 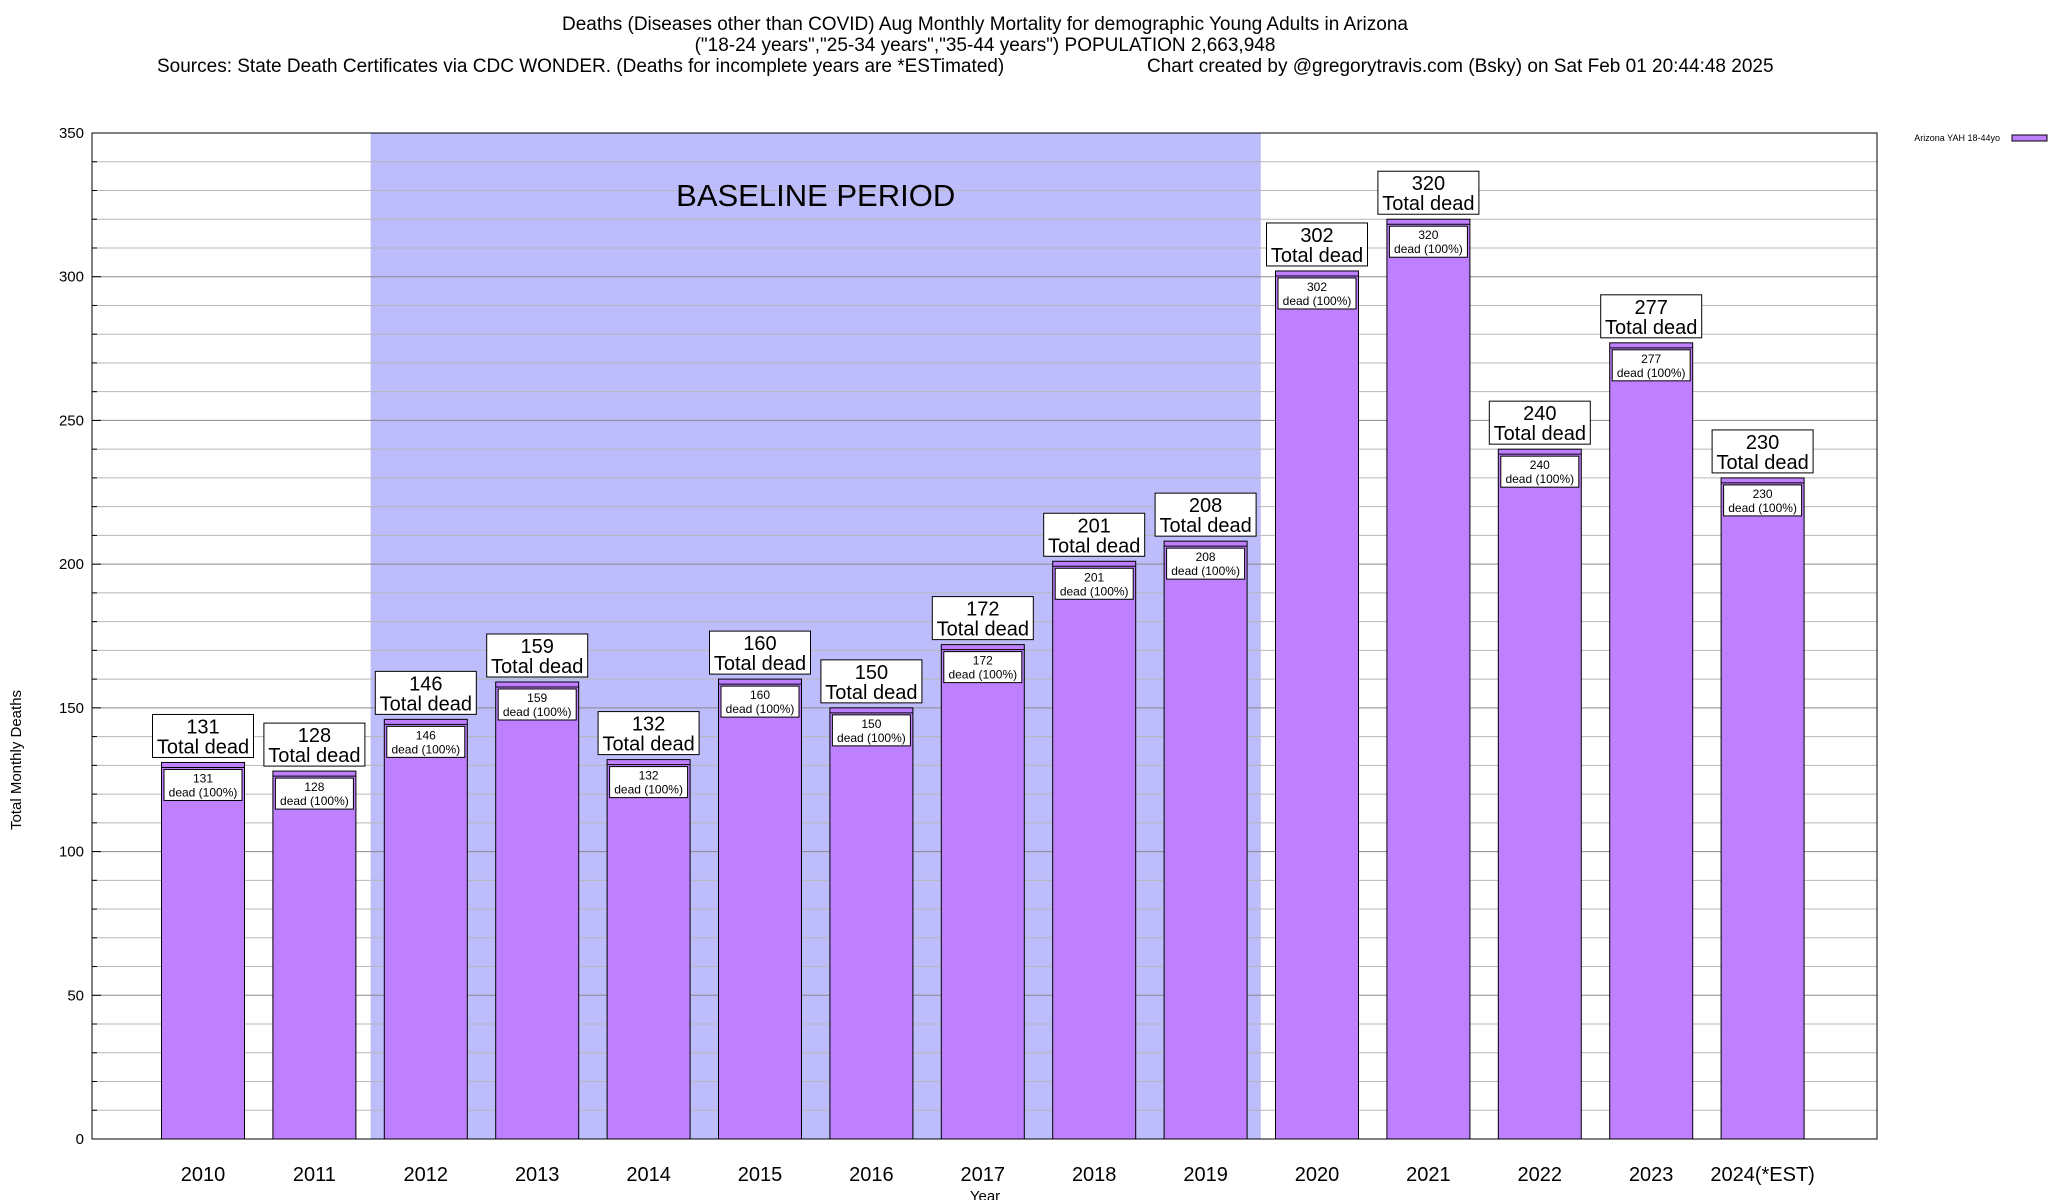 I want to click on y-tick-label: 200, so click(x=71, y=564).